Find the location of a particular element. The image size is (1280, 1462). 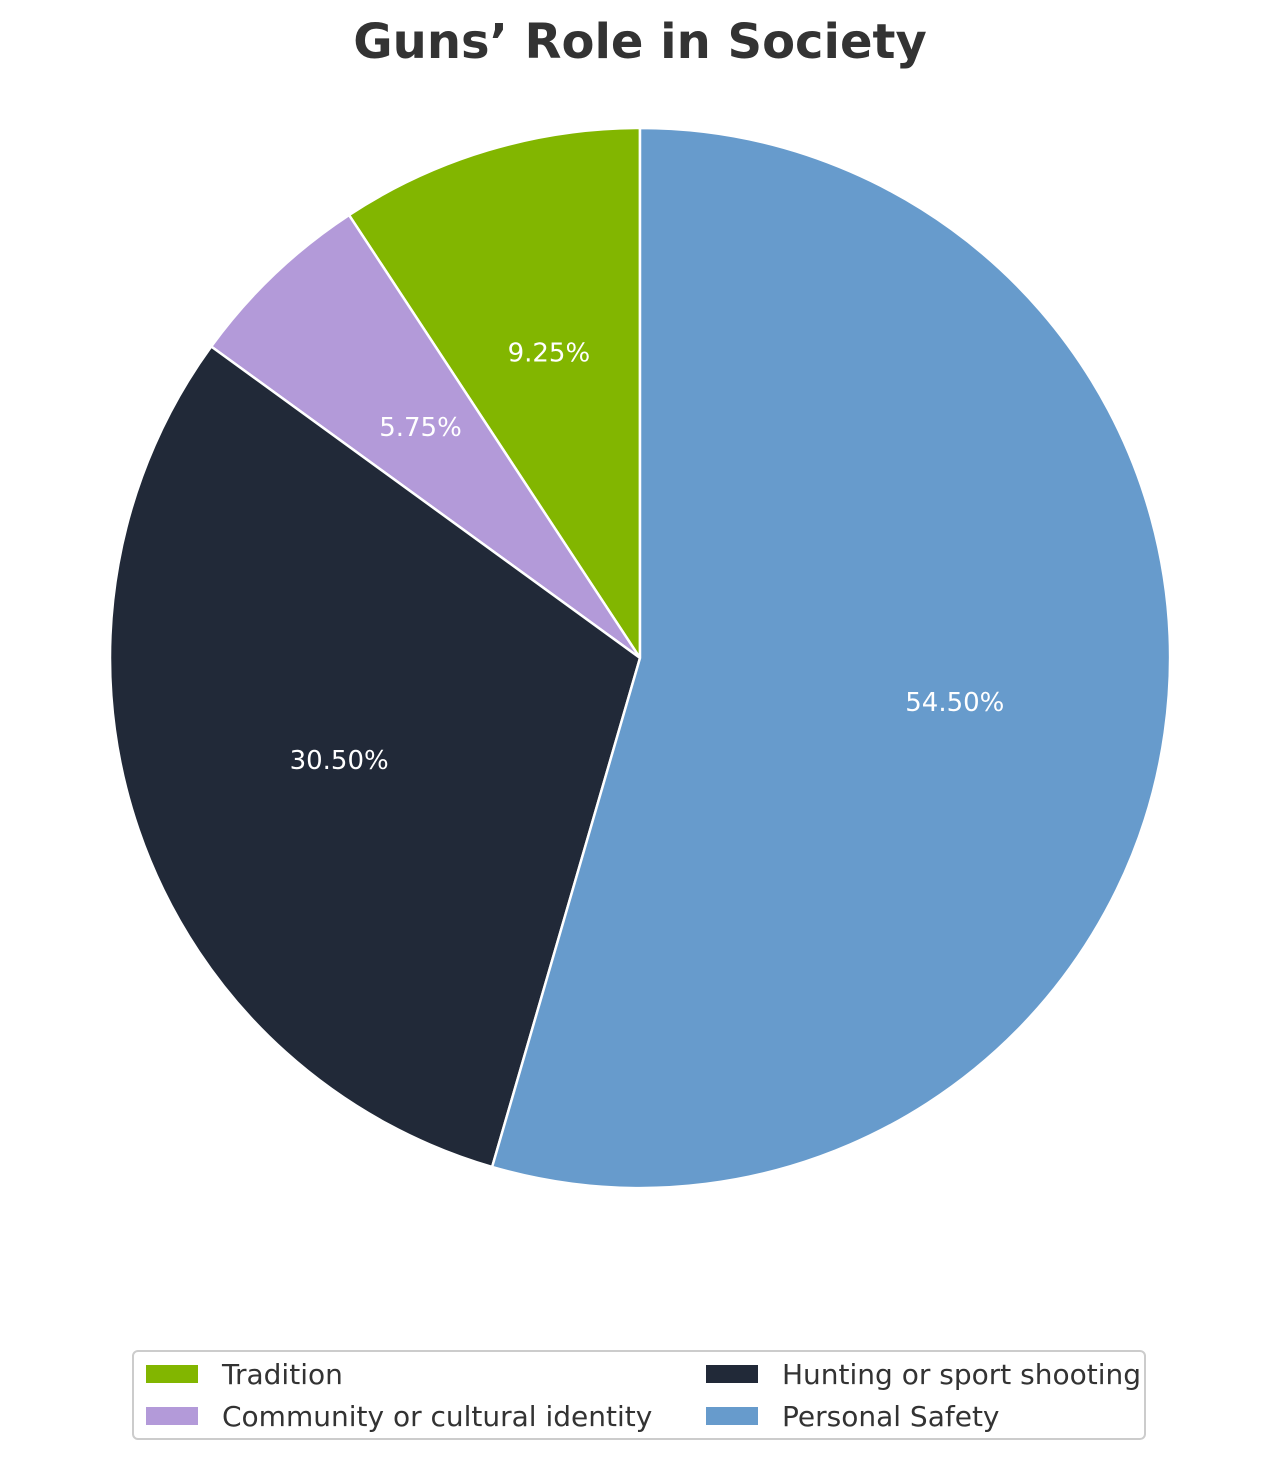

chart-title: Guns’ Role in Society is located at coordinates (640, 42).